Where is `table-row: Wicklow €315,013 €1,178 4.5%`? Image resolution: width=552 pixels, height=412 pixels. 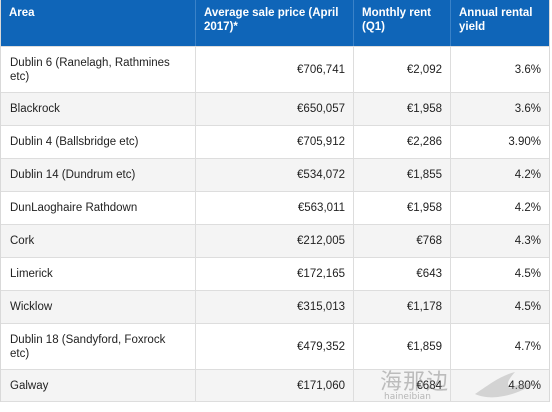
table-row: Wicklow €315,013 €1,178 4.5% is located at coordinates (275, 306).